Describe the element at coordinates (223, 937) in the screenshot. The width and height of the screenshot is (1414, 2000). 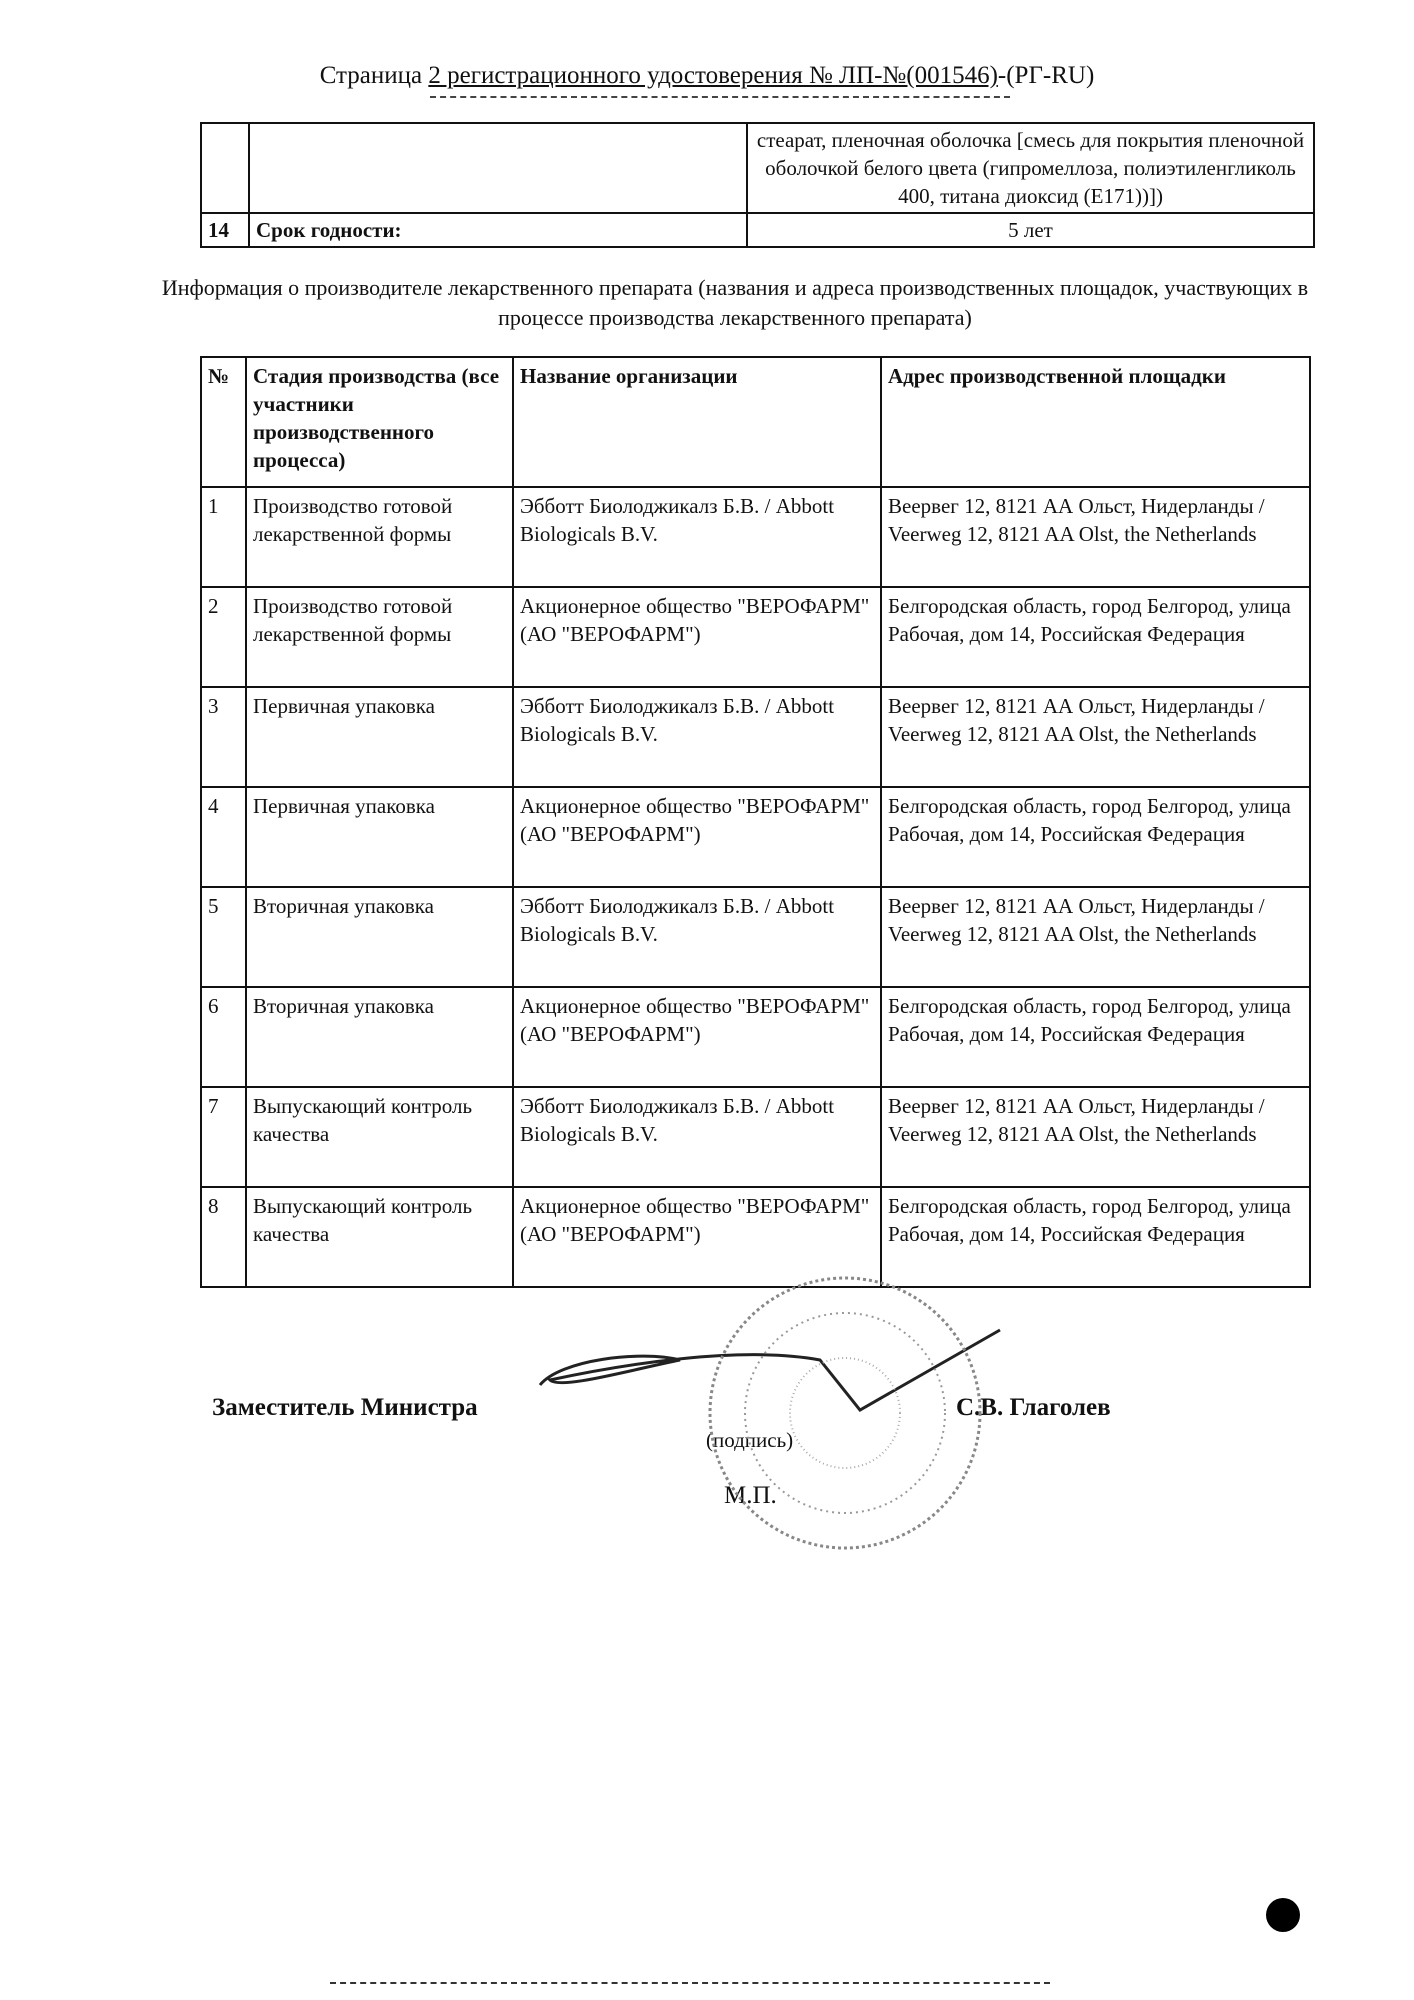
I see `cell-num: 5` at that location.